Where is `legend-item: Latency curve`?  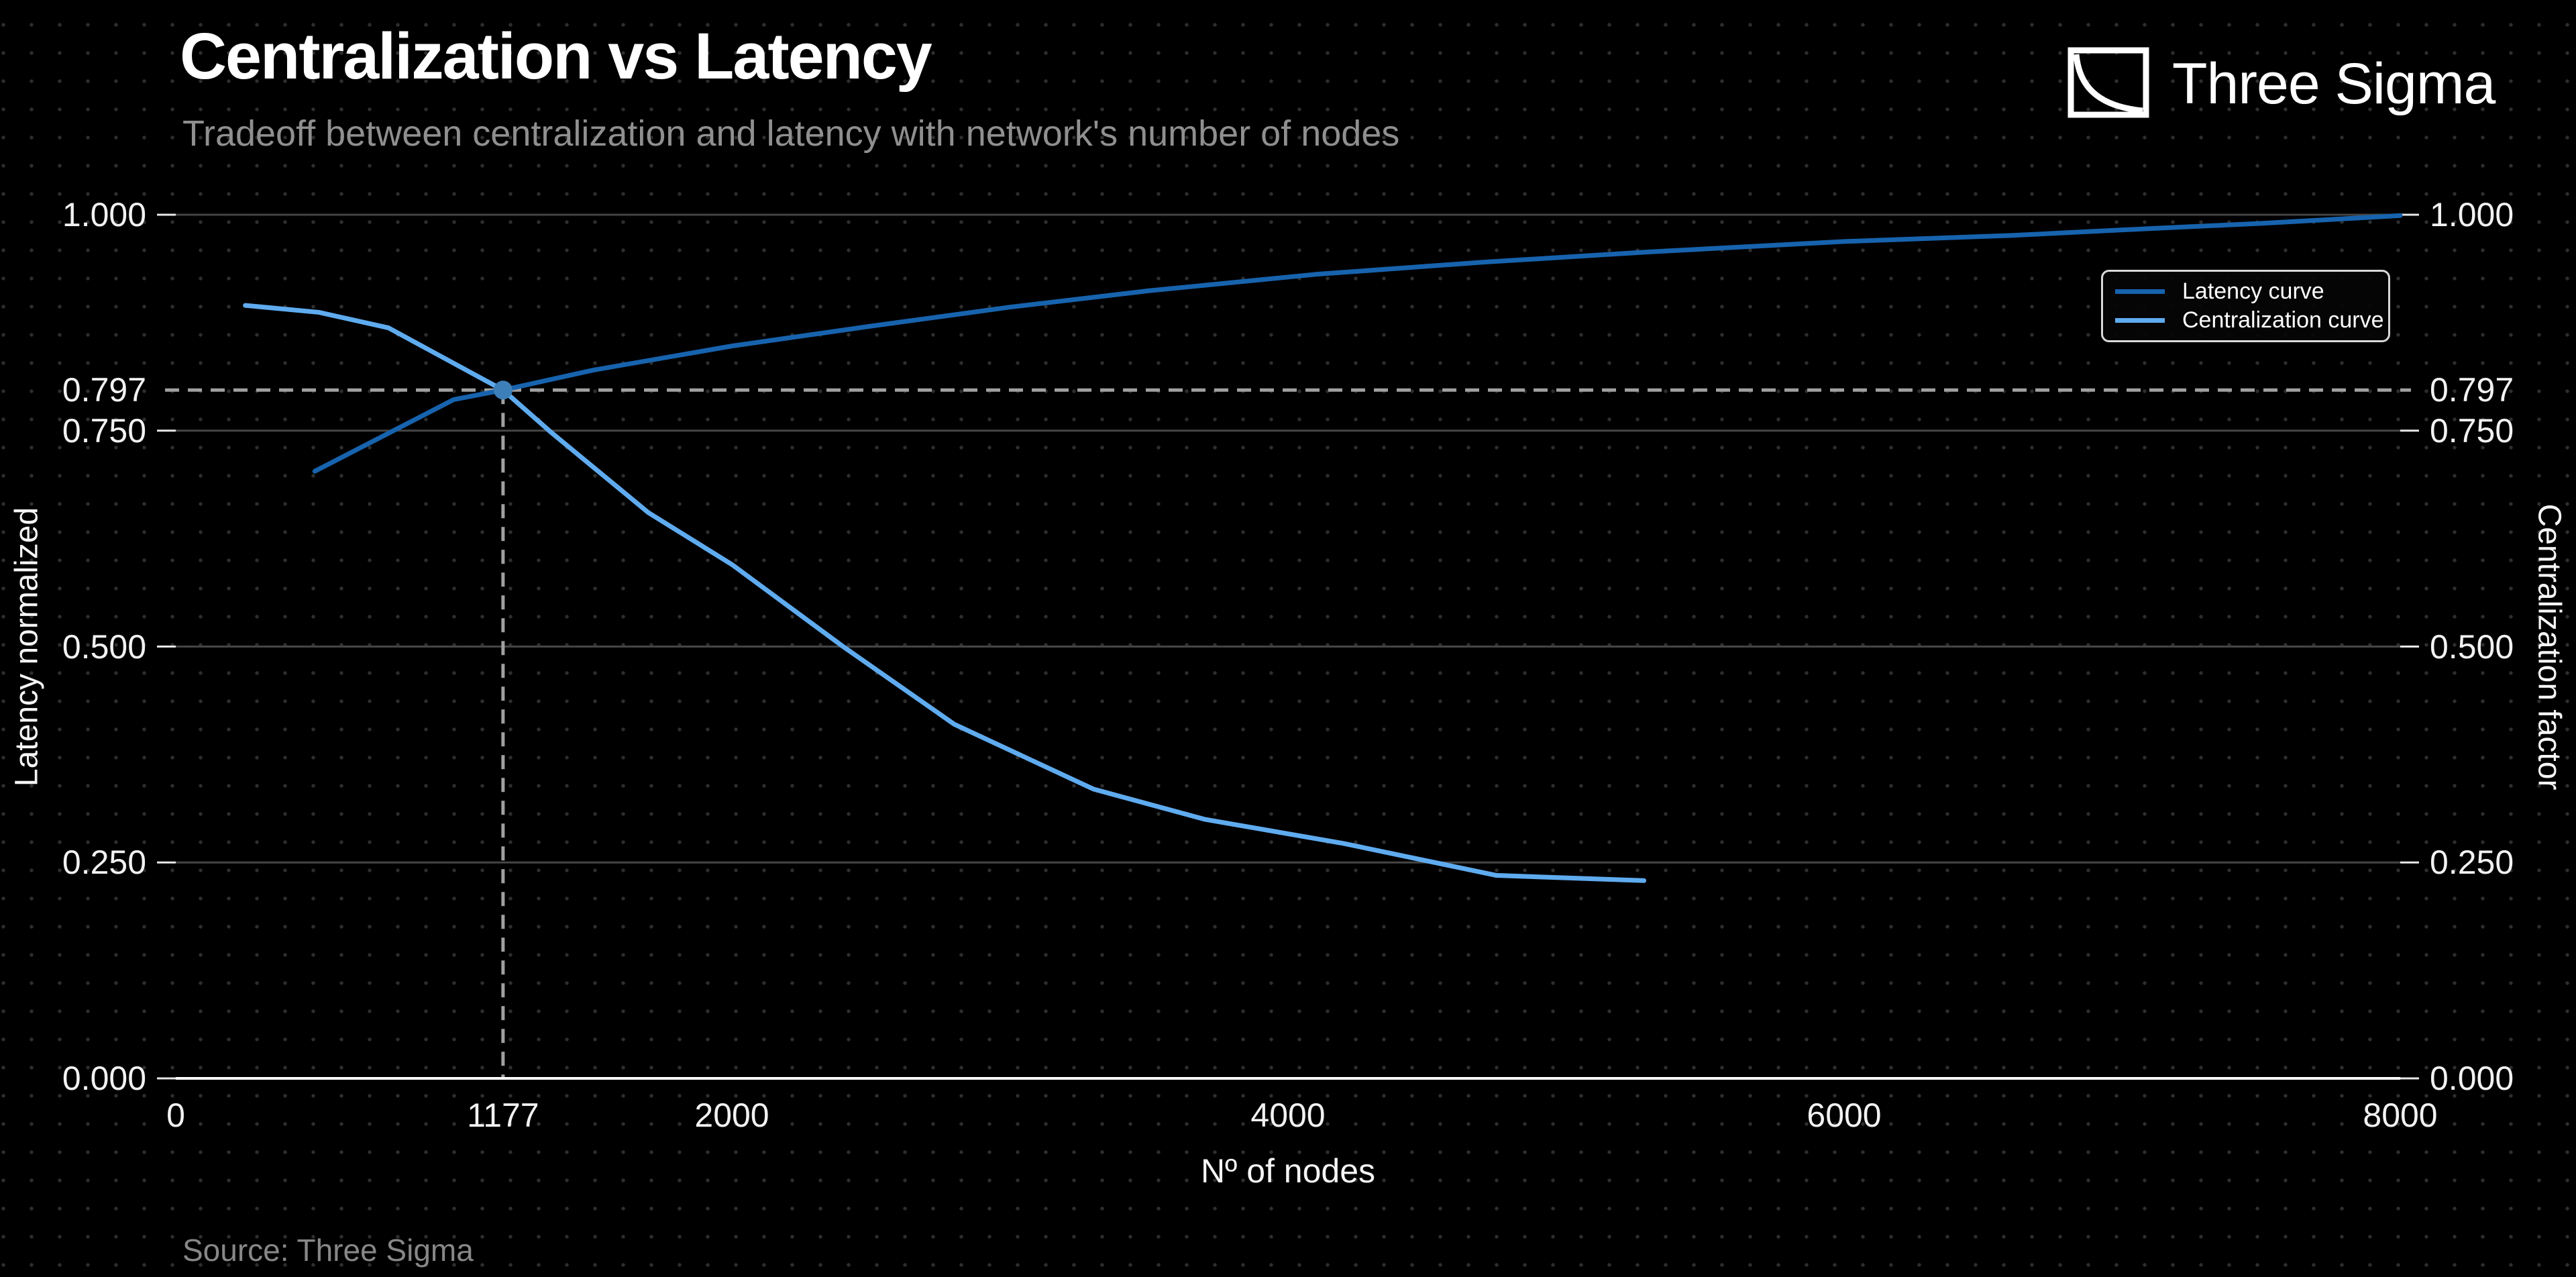
legend-item: Latency curve is located at coordinates (2245, 291).